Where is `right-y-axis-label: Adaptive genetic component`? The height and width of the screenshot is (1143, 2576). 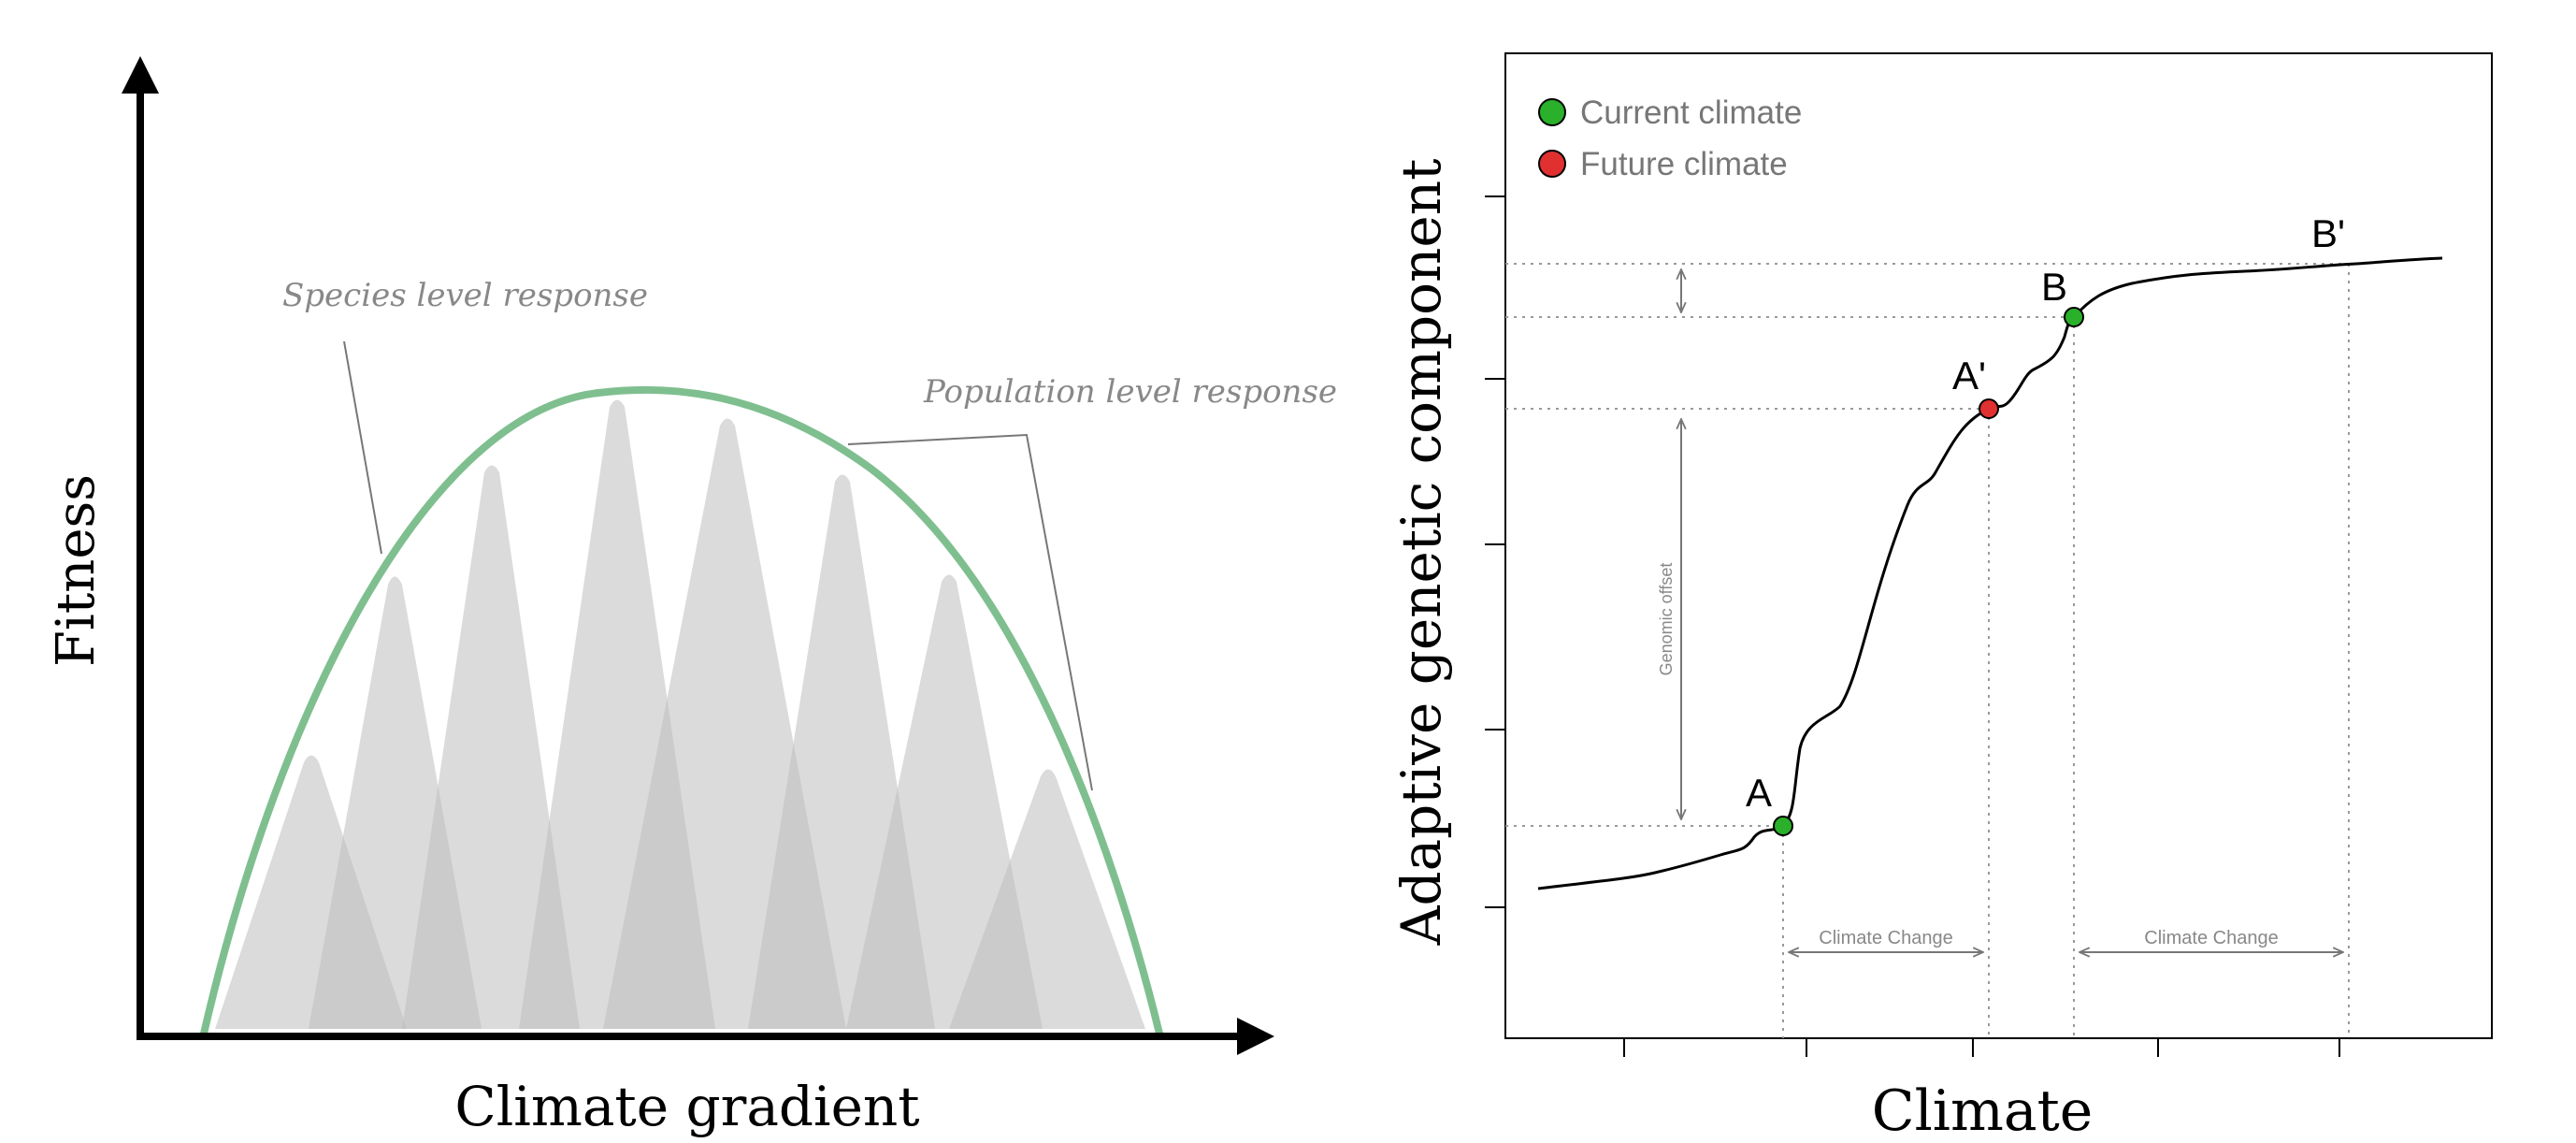 right-y-axis-label: Adaptive genetic component is located at coordinates (1421, 553).